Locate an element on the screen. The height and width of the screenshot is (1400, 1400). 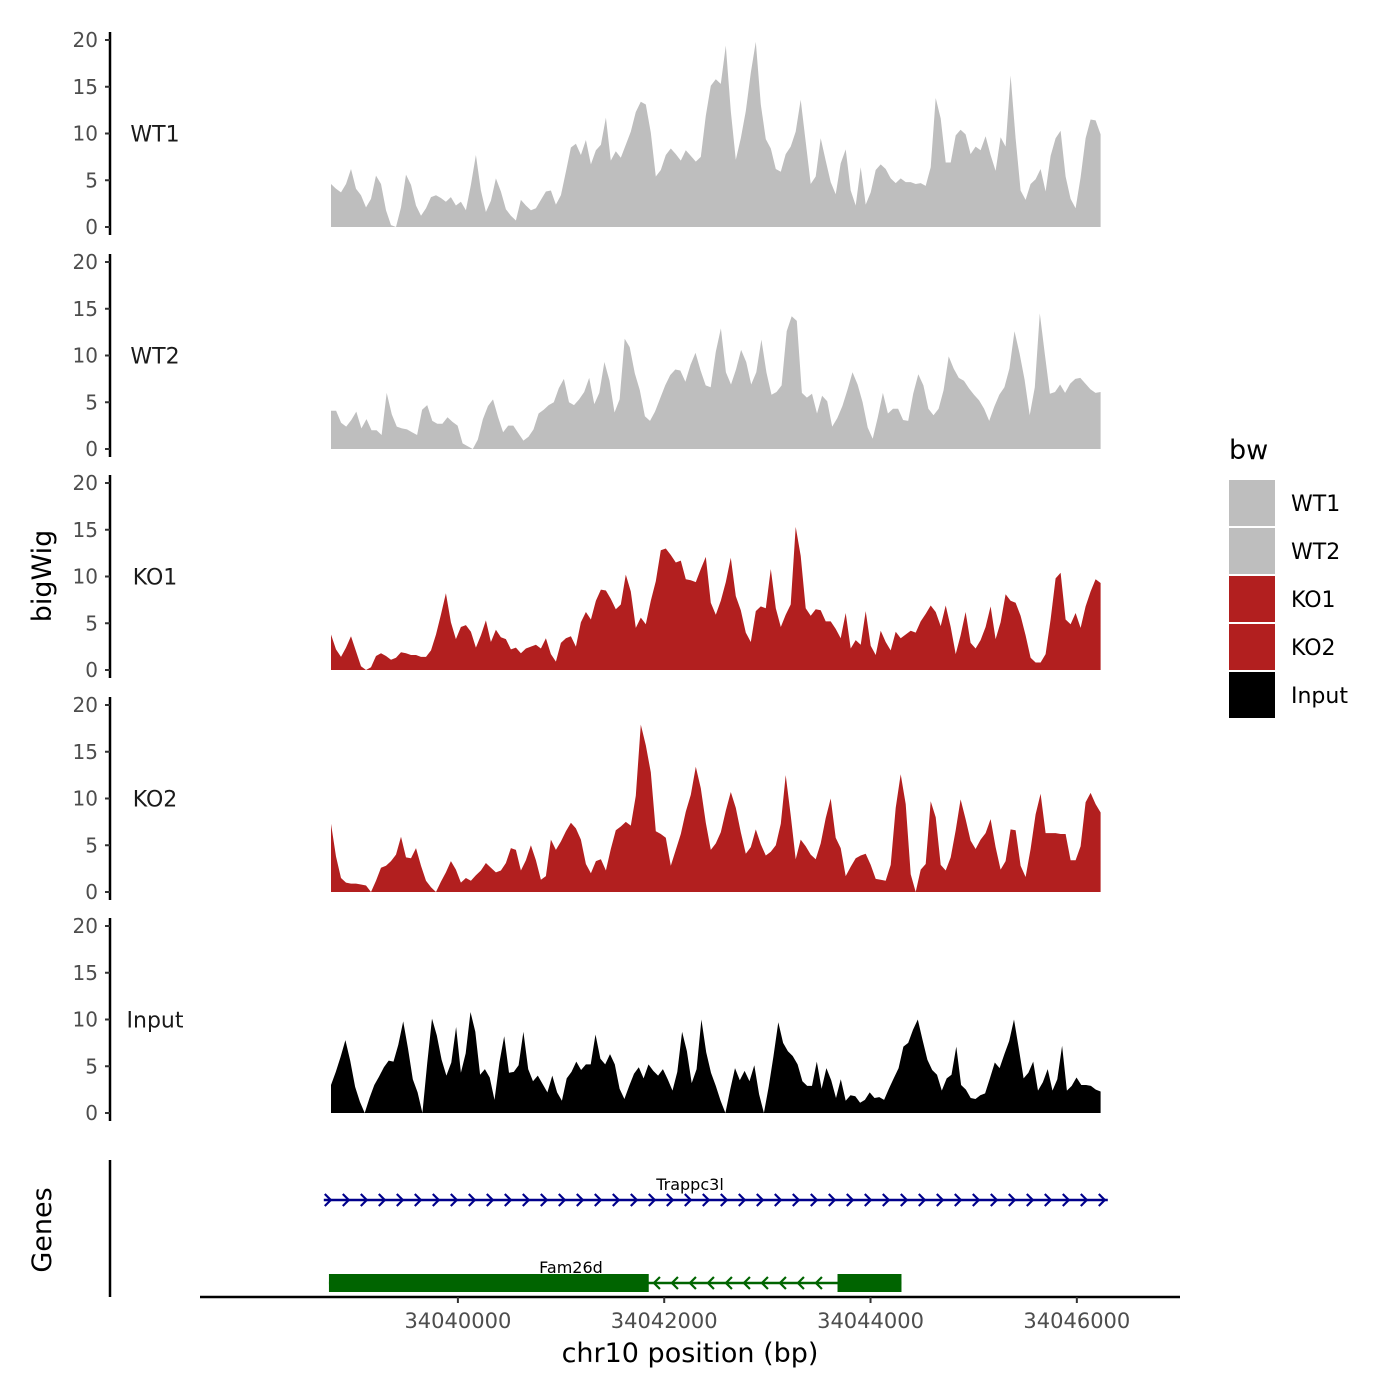
coverage-area-ko2 is located at coordinates (716, 808).